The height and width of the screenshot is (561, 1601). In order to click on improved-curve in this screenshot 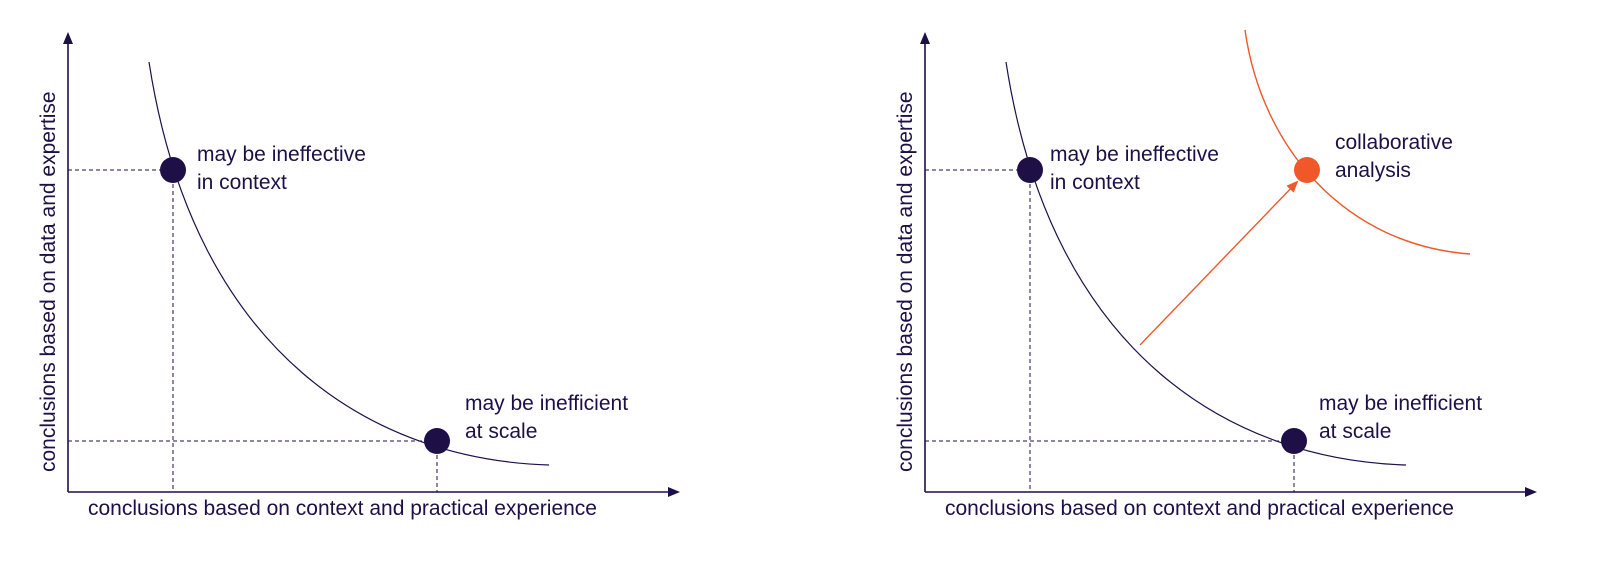, I will do `click(1357, 142)`.